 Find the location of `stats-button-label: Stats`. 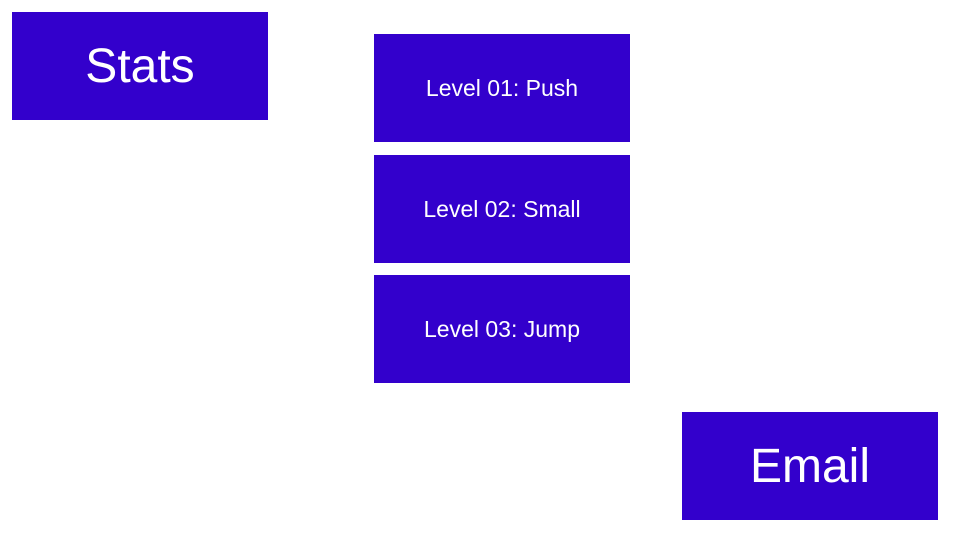

stats-button-label: Stats is located at coordinates (140, 66).